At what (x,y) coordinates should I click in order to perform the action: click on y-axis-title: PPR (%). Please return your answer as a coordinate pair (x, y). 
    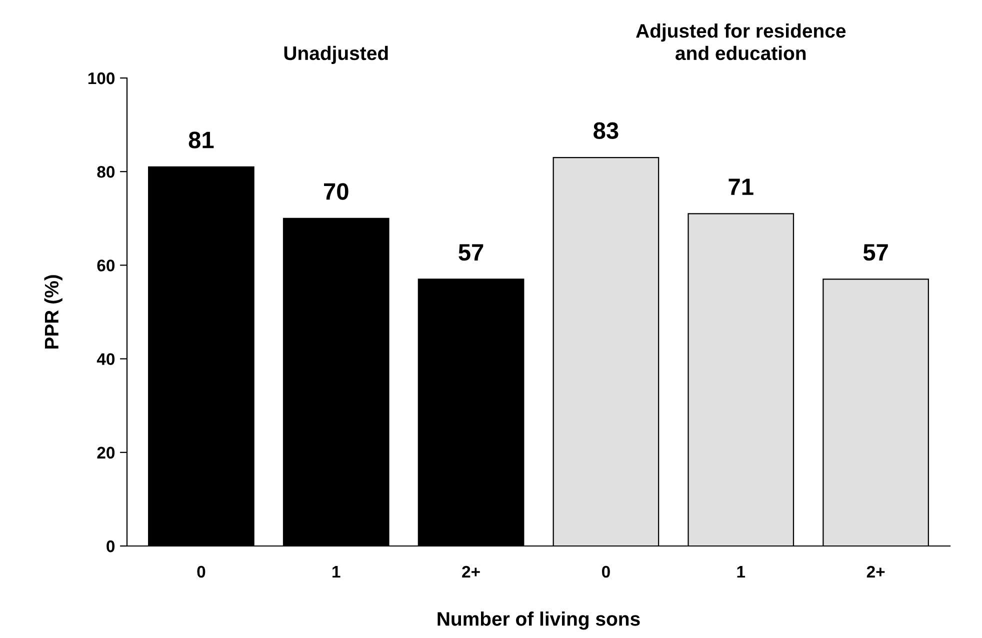
    Looking at the image, I should click on (53, 312).